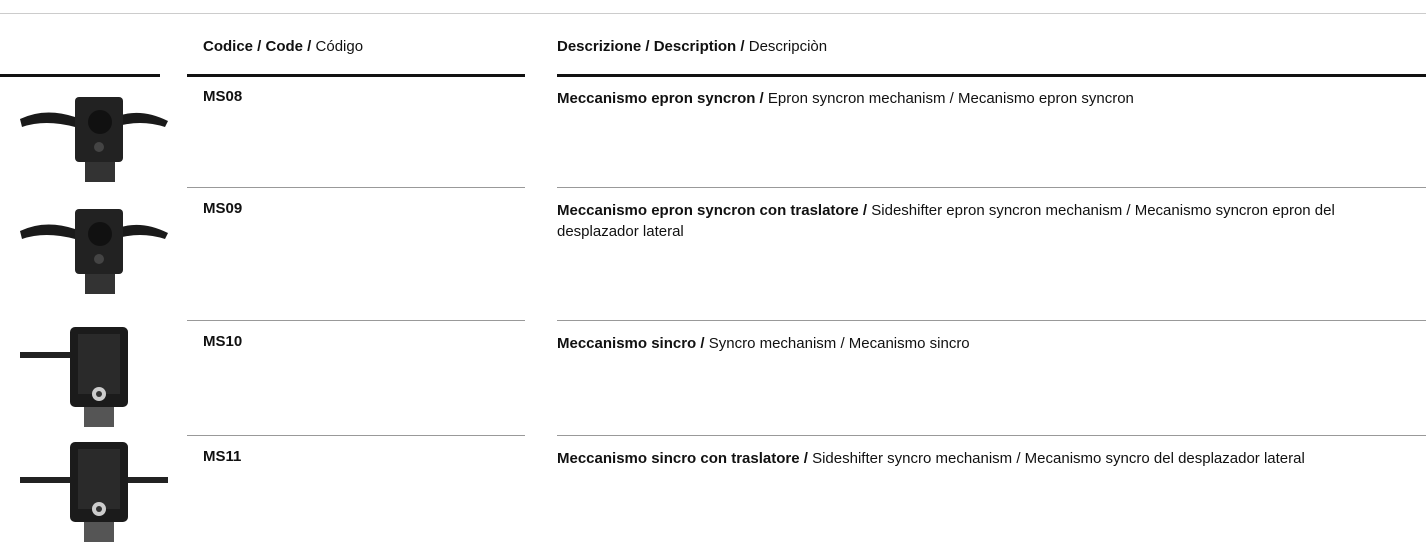  I want to click on desc-header: Descrizione / Description / Descripciòn, so click(692, 46).